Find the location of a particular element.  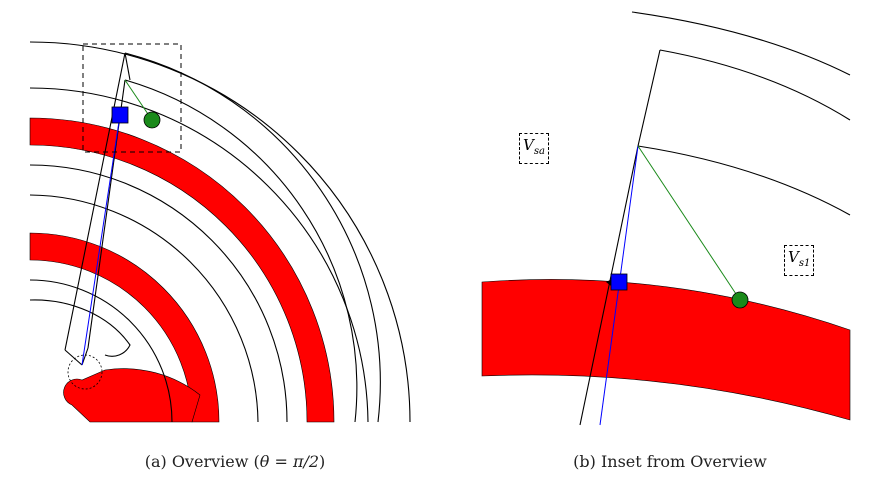

caption-inset: (b) Inset from Overview is located at coordinates (670, 461).